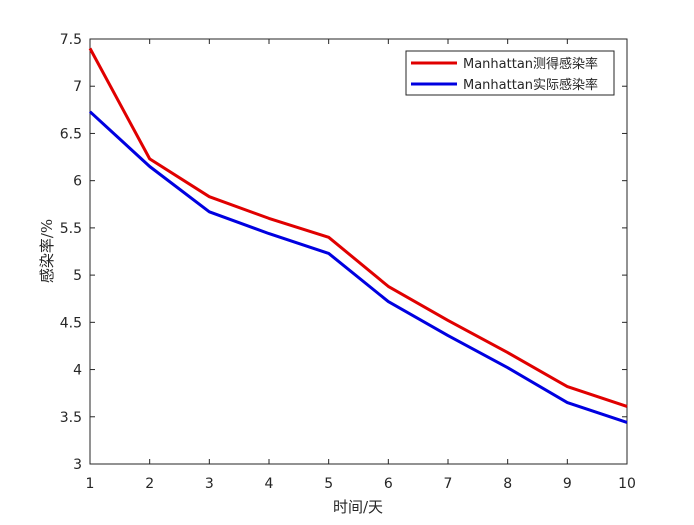 The width and height of the screenshot is (694, 525). Describe the element at coordinates (71, 40) in the screenshot. I see `y-tick-label: 7.5` at that location.